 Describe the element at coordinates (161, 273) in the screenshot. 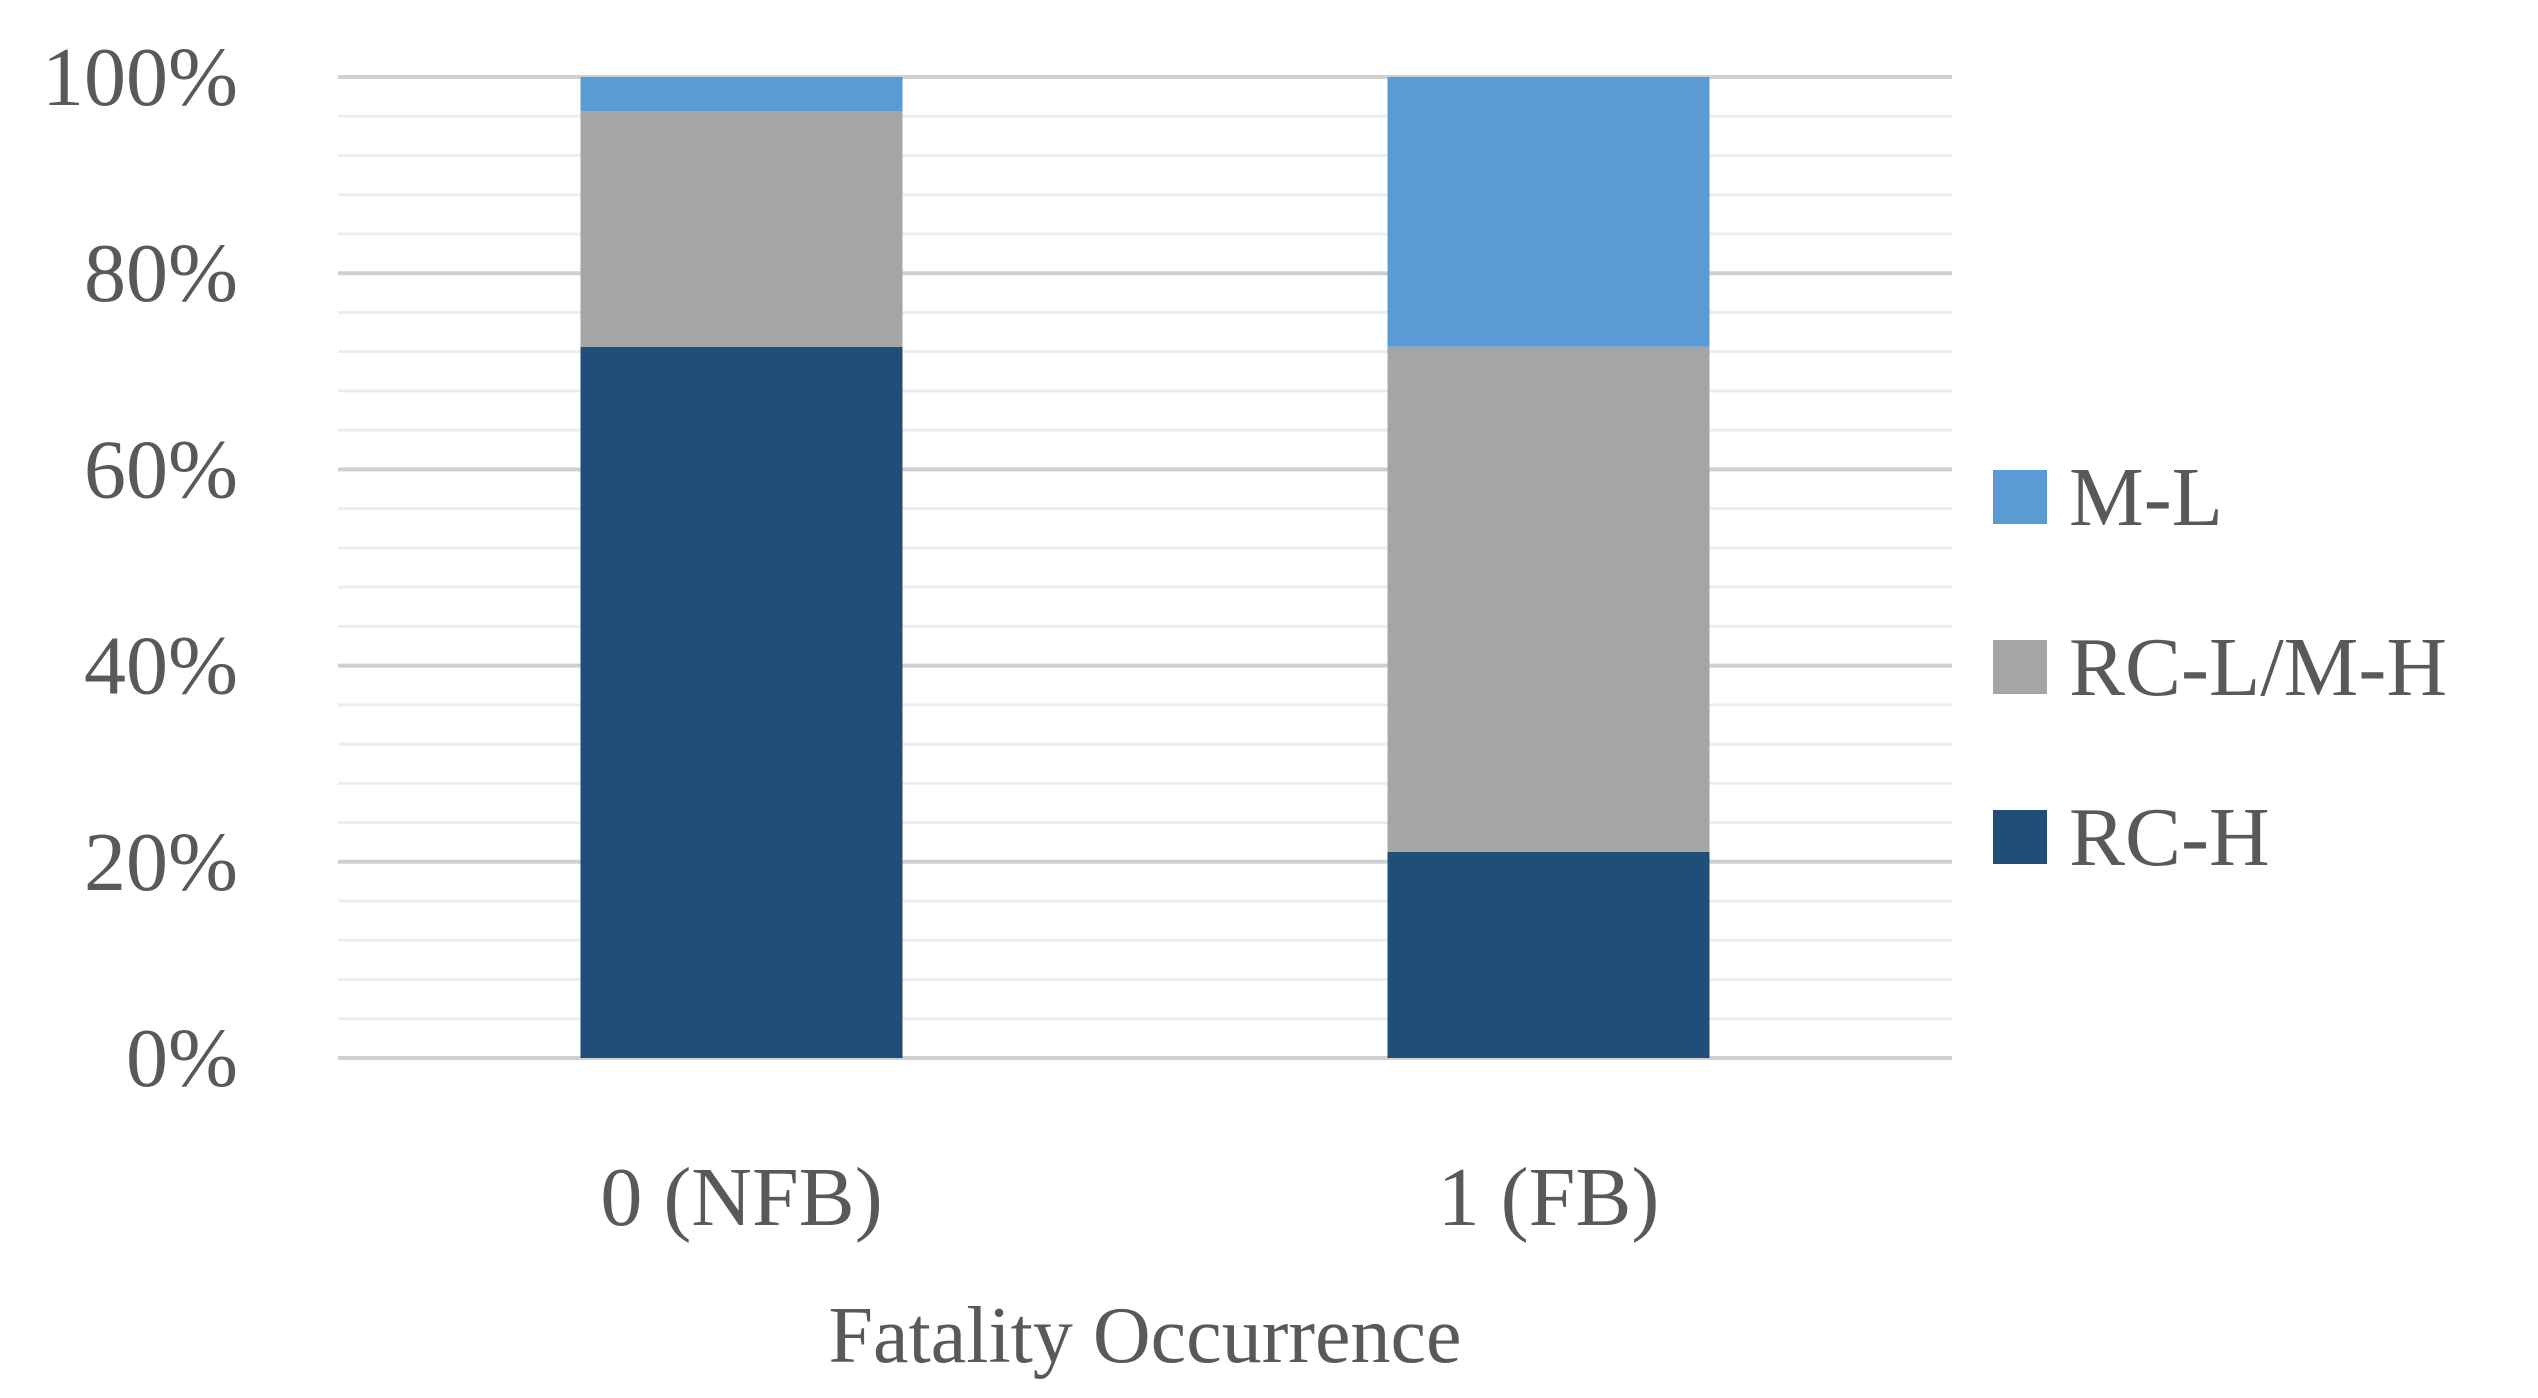

I see `y-tick-label: 80%` at that location.